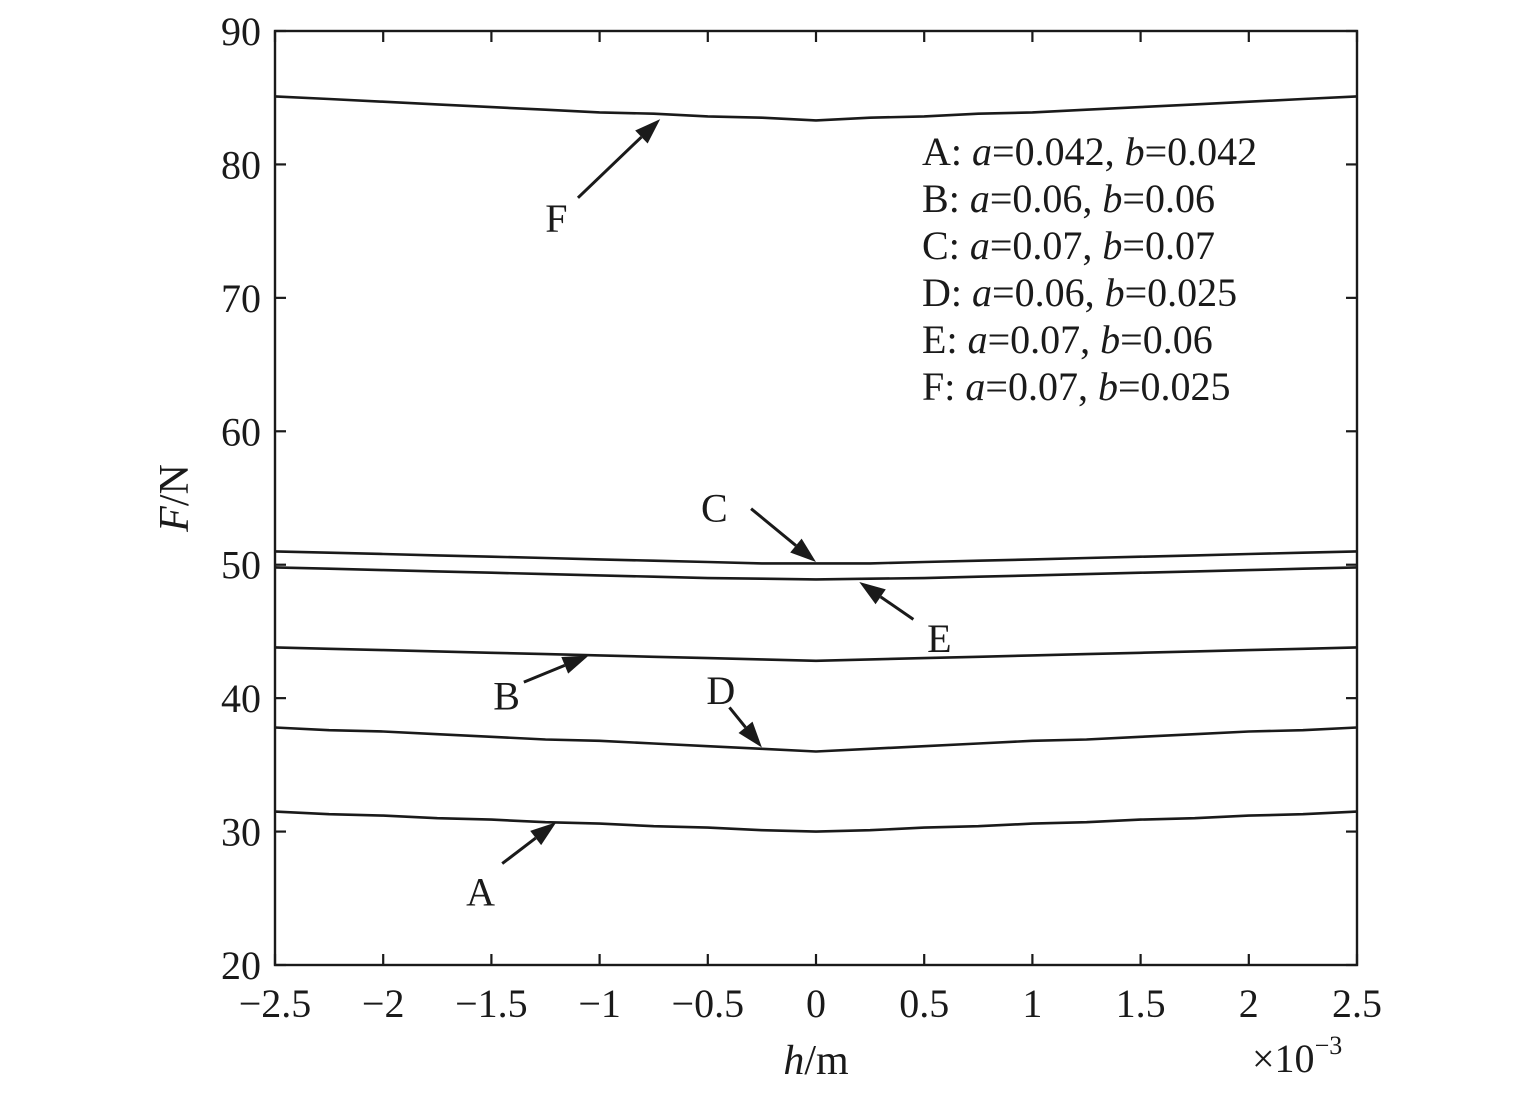 The width and height of the screenshot is (1535, 1094). I want to click on series-line-a, so click(816, 821).